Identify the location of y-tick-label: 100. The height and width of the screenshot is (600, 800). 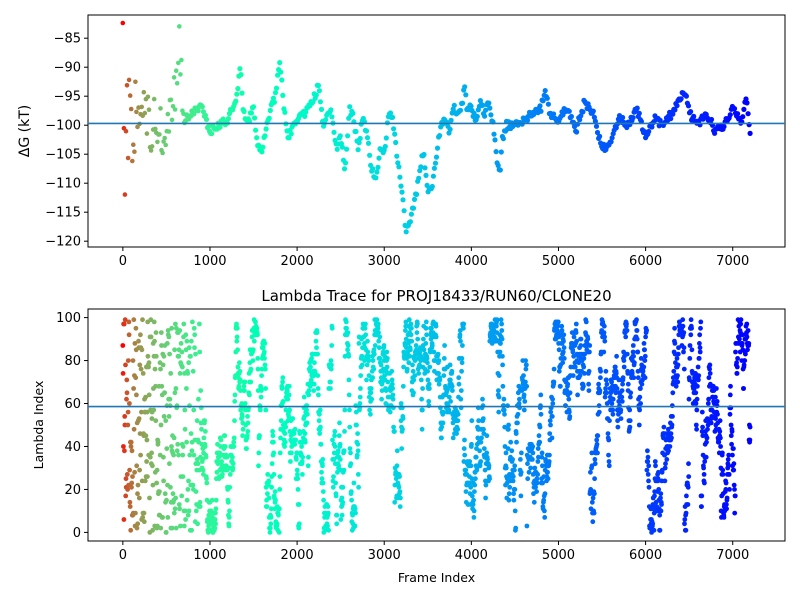
(68, 318).